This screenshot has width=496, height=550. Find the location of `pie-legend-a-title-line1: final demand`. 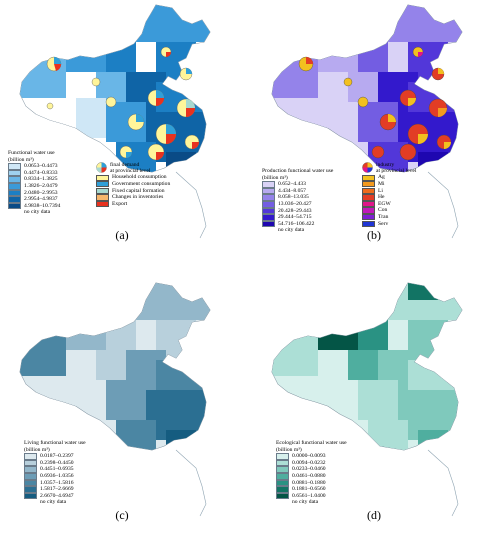

pie-legend-a-title-line1: final demand is located at coordinates (125, 165).